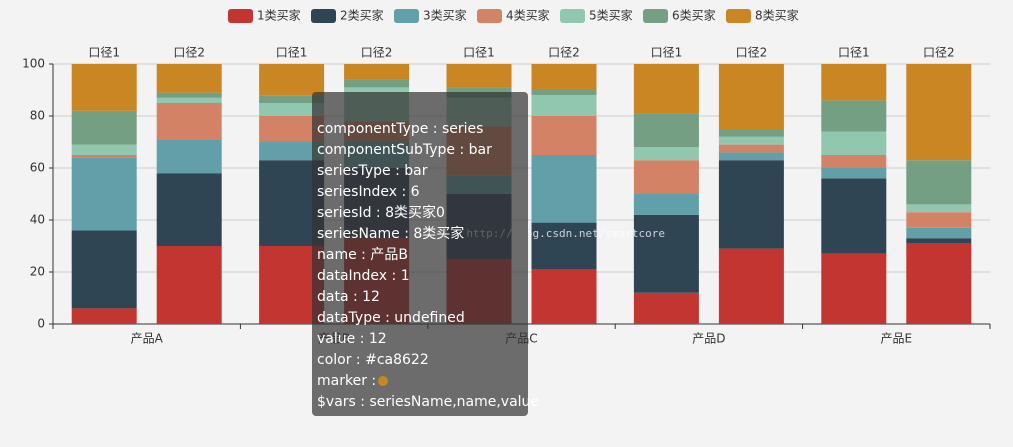 The width and height of the screenshot is (1013, 447). Describe the element at coordinates (362, 15) in the screenshot. I see `legend-label: 2类买家` at that location.